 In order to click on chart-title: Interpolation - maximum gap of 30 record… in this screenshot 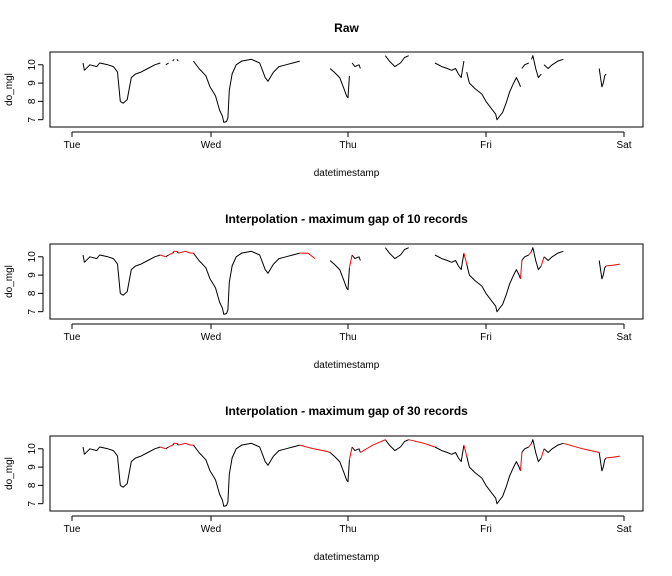, I will do `click(346, 411)`.